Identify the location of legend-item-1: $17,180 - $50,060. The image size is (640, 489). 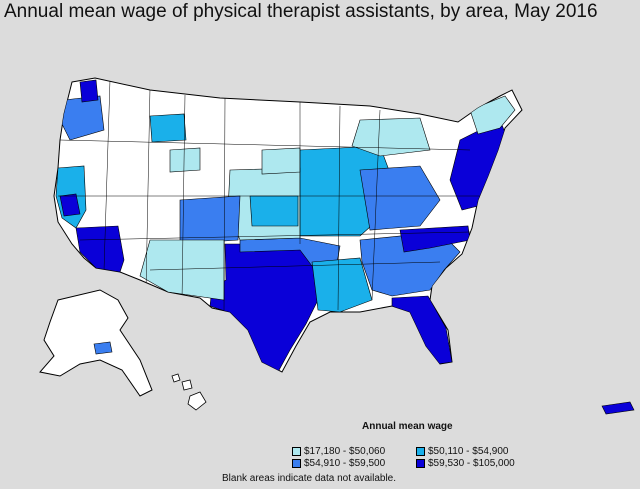
(338, 451).